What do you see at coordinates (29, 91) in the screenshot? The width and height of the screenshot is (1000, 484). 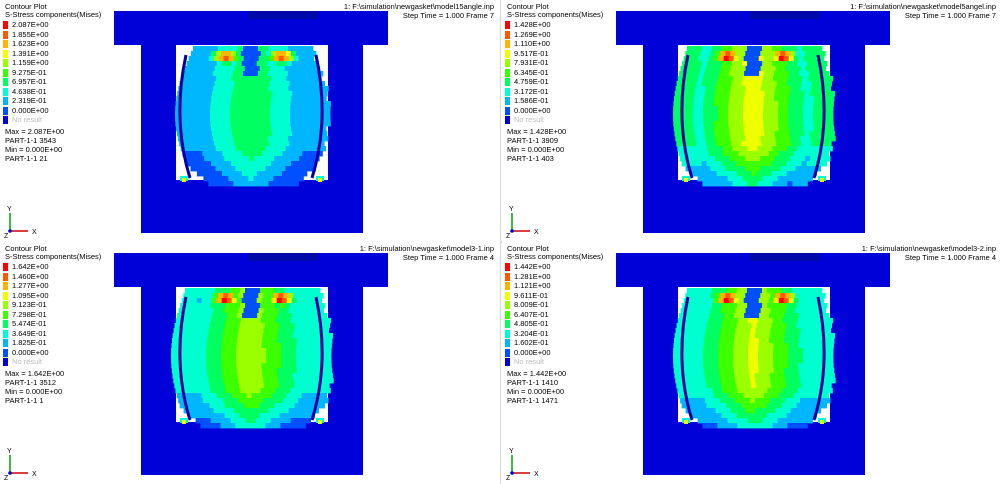 I see `legend-value: 4.638E-01` at bounding box center [29, 91].